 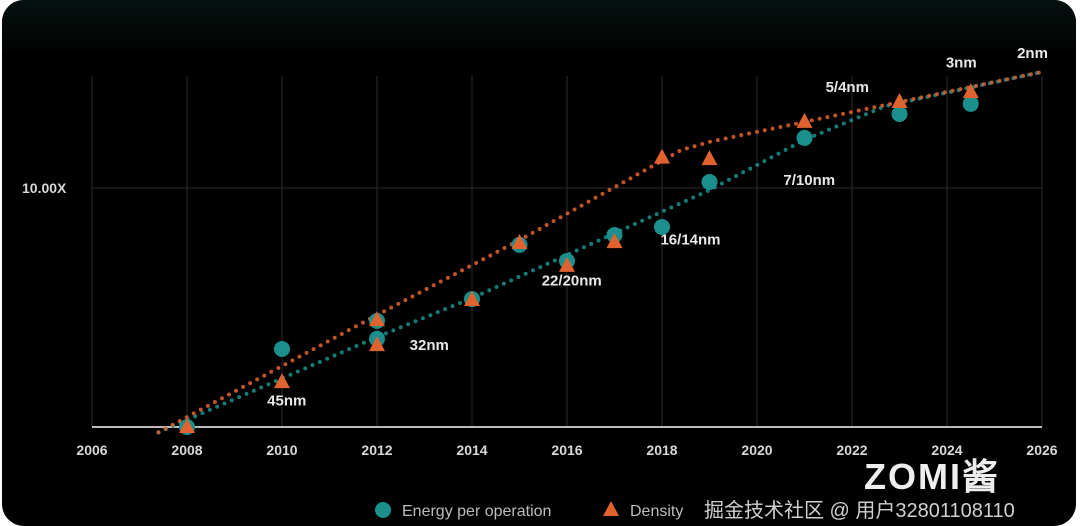 What do you see at coordinates (281, 450) in the screenshot?
I see `x-tick-label: 2010` at bounding box center [281, 450].